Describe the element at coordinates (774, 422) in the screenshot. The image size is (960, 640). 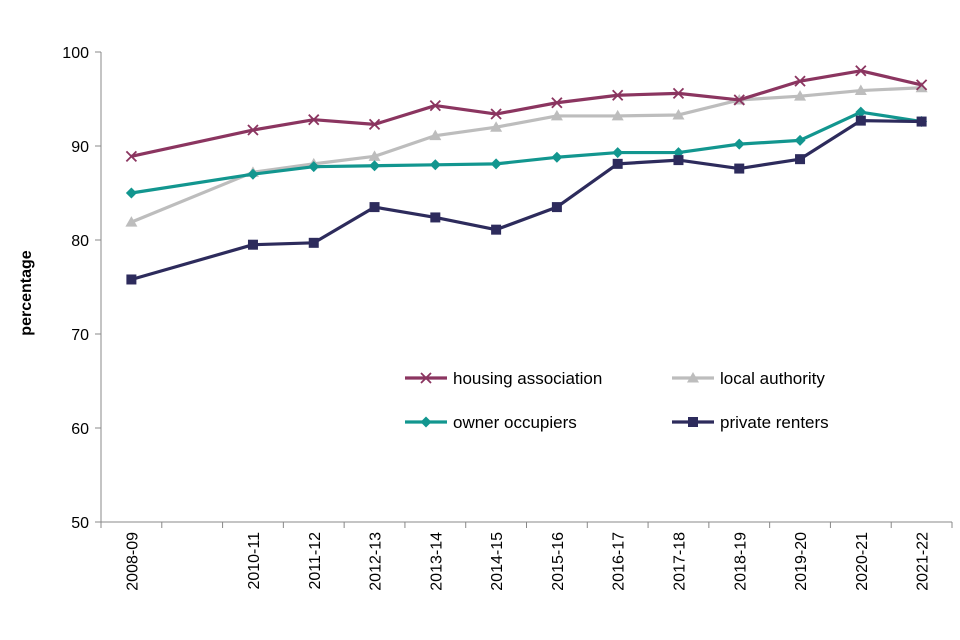
I see `legend-label: private renters` at that location.